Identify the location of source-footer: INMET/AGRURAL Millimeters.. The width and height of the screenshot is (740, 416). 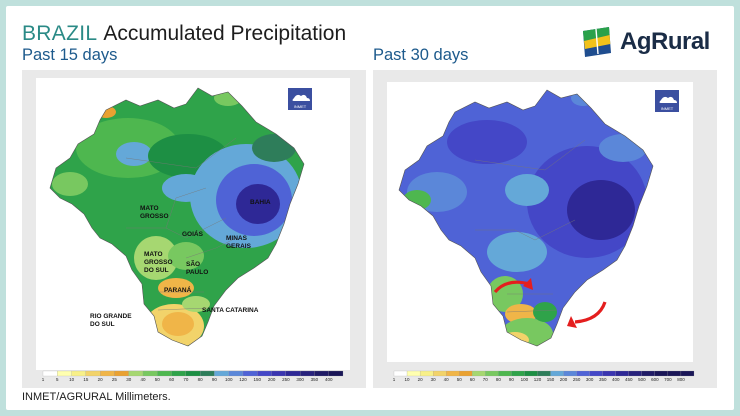
(96, 397).